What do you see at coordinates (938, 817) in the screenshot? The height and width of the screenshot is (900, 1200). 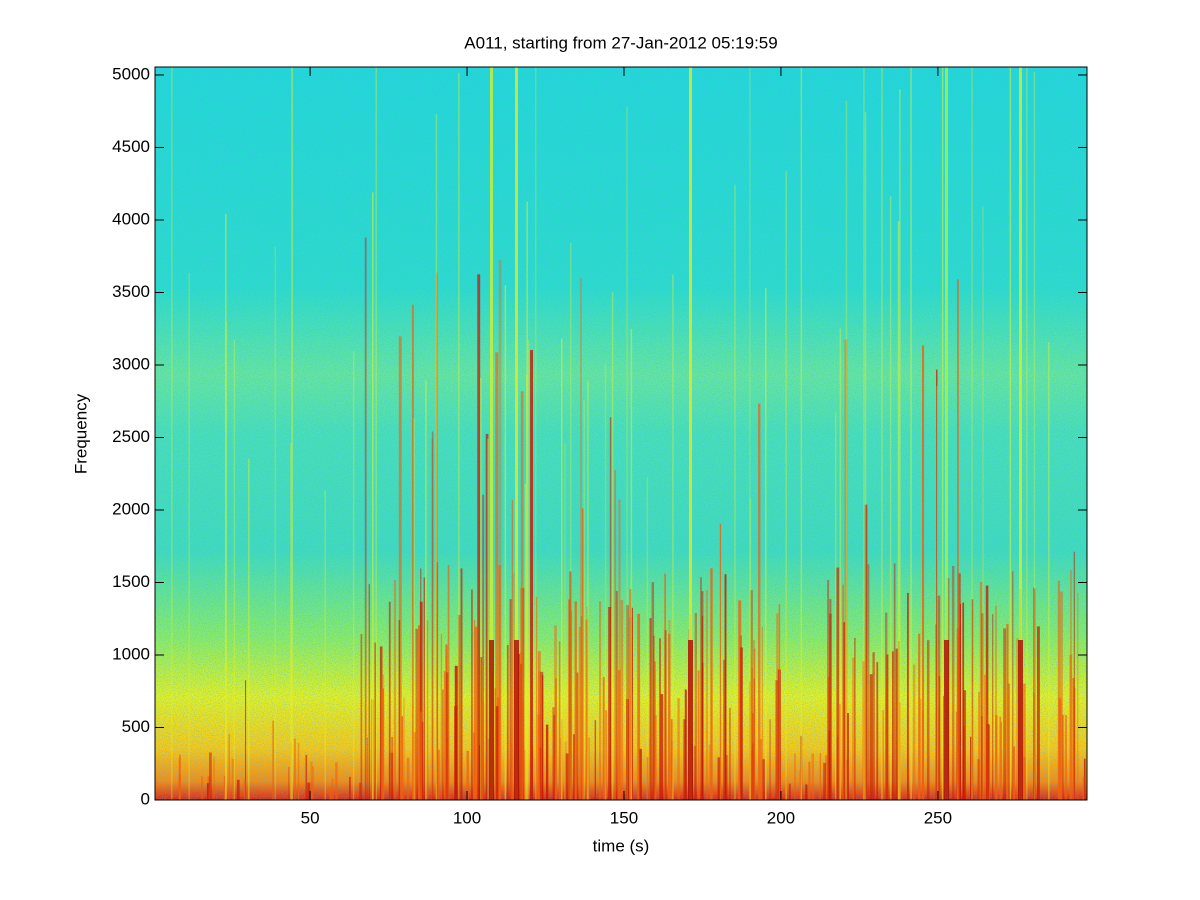 I see `x-tick-label: 250` at bounding box center [938, 817].